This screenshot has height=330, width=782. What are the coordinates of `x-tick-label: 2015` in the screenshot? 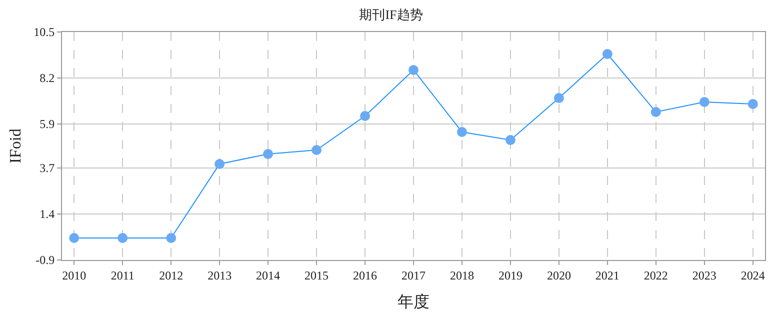 It's located at (316, 275).